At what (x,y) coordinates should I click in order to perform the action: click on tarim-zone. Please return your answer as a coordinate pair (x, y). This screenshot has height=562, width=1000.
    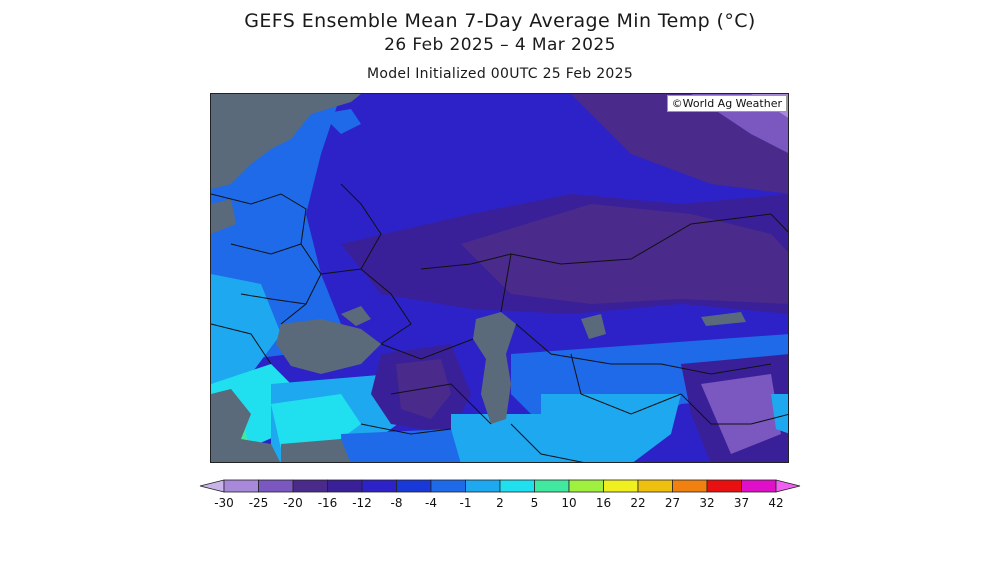
    Looking at the image, I should click on (779, 414).